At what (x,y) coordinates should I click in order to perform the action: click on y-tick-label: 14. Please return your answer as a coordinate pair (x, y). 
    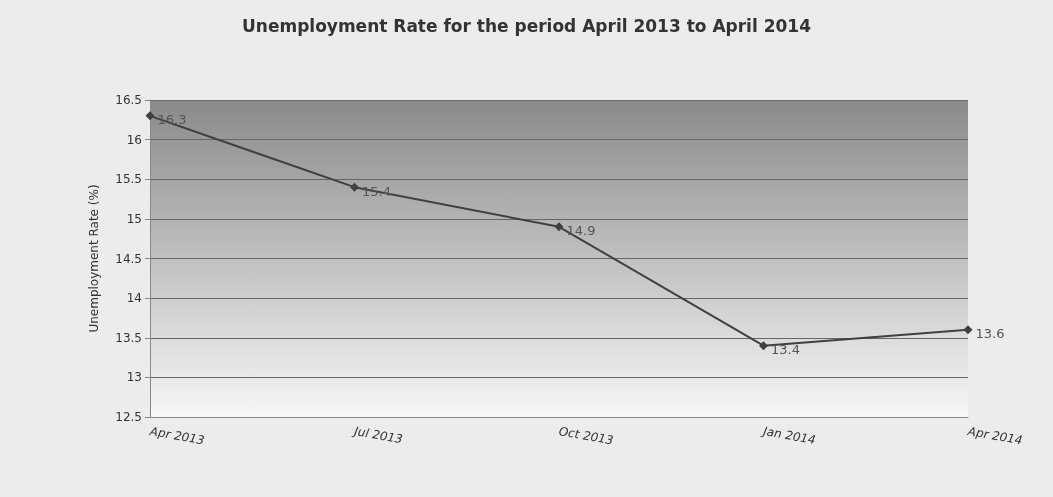
    Looking at the image, I should click on (134, 298).